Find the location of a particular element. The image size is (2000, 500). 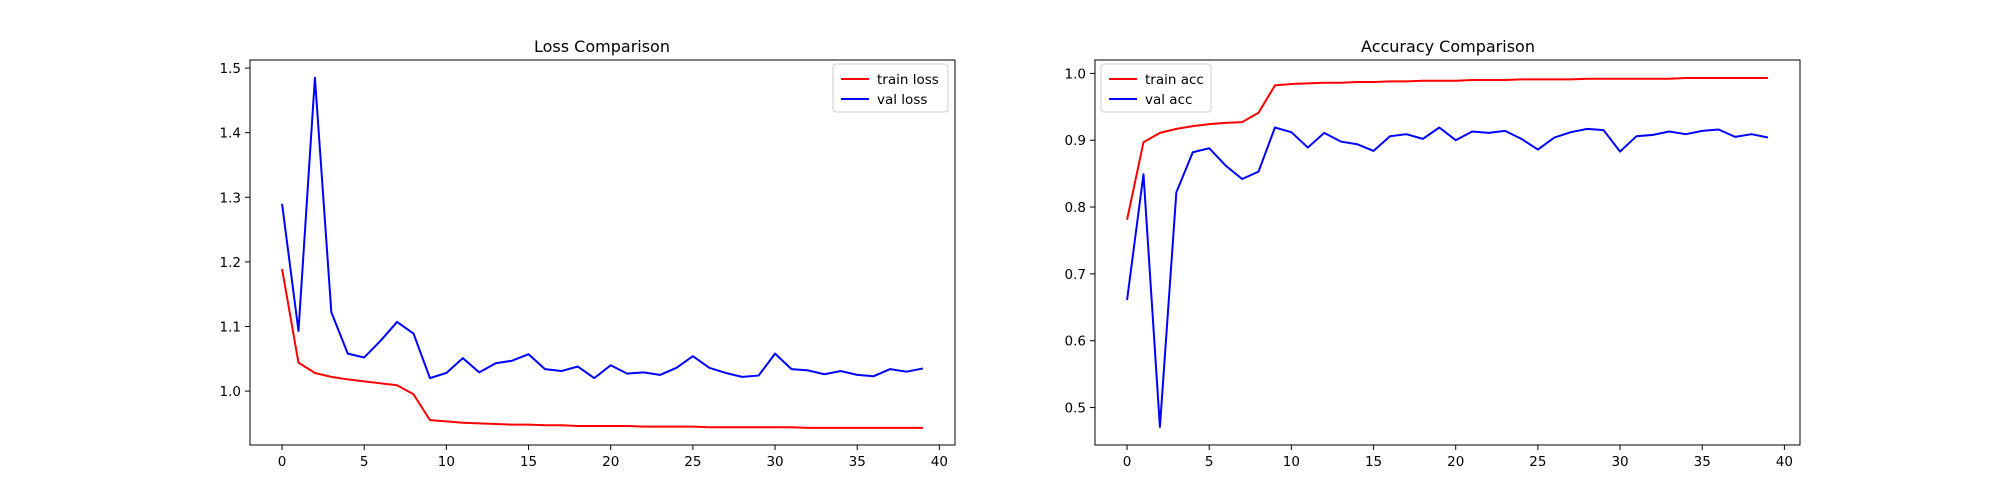

y-tick-label: 1.2 is located at coordinates (230, 263).